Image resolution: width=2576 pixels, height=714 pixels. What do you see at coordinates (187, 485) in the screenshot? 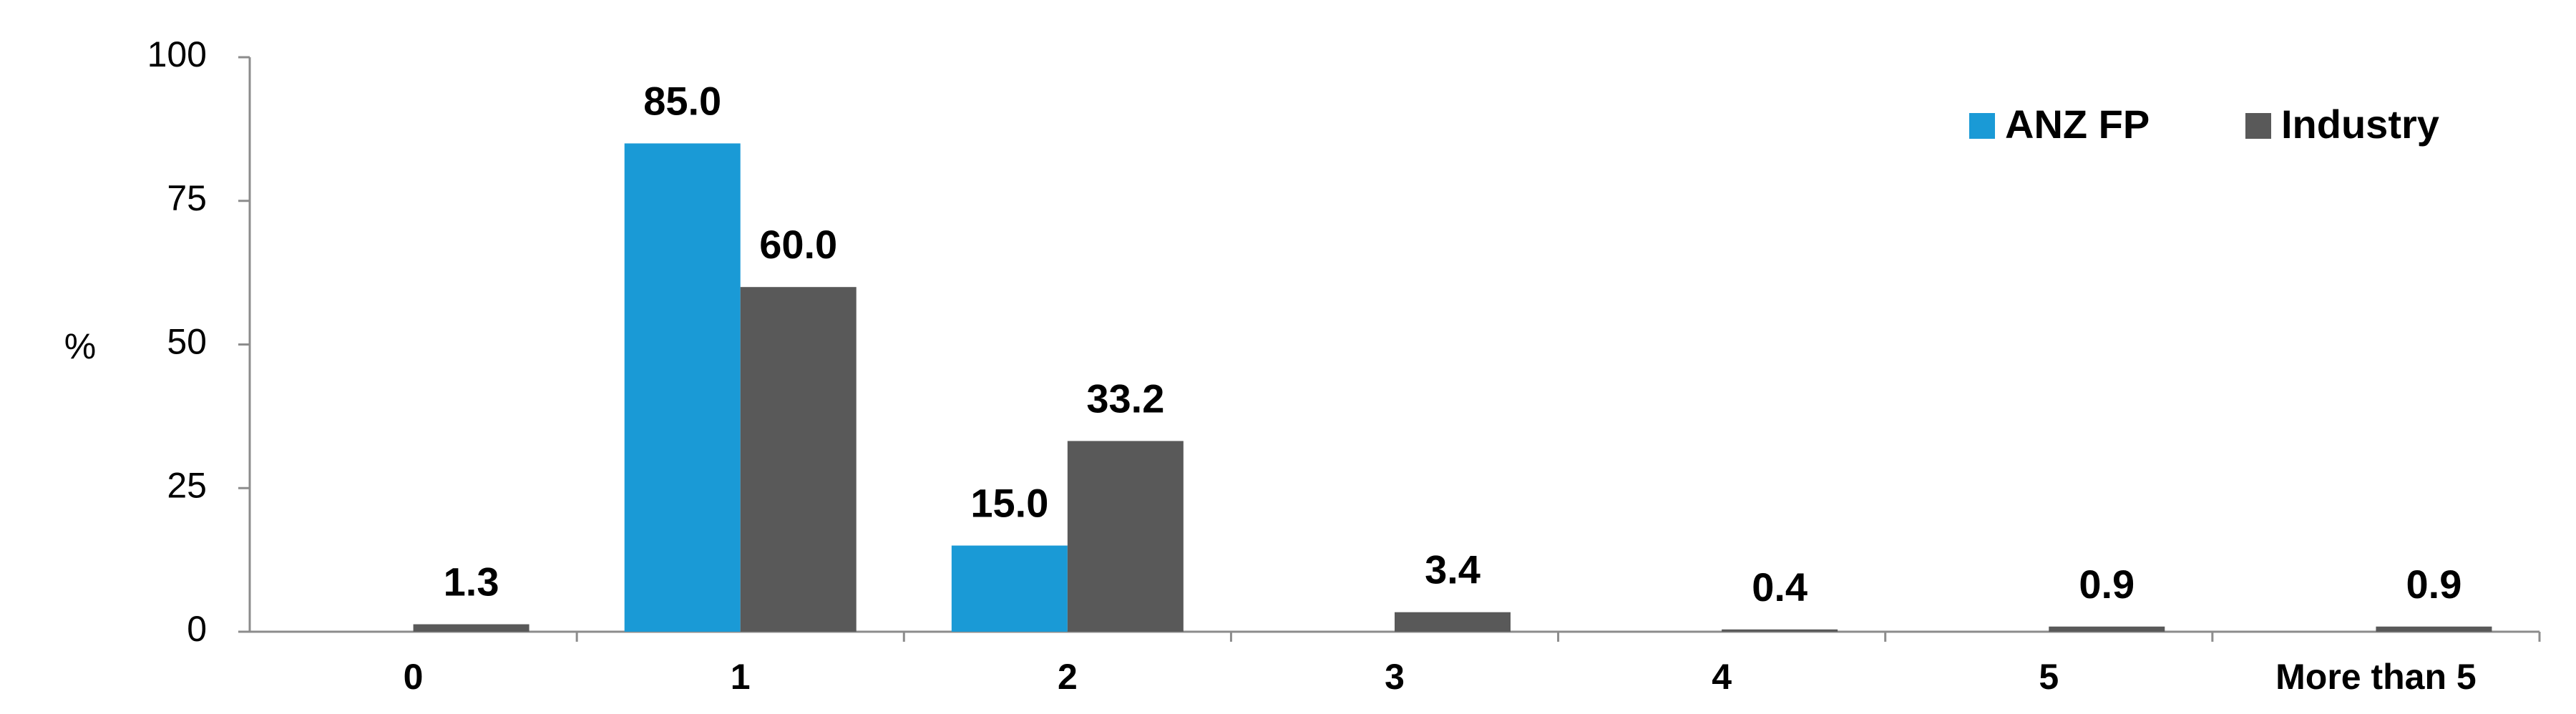
I see `y-tick-label: 25` at bounding box center [187, 485].